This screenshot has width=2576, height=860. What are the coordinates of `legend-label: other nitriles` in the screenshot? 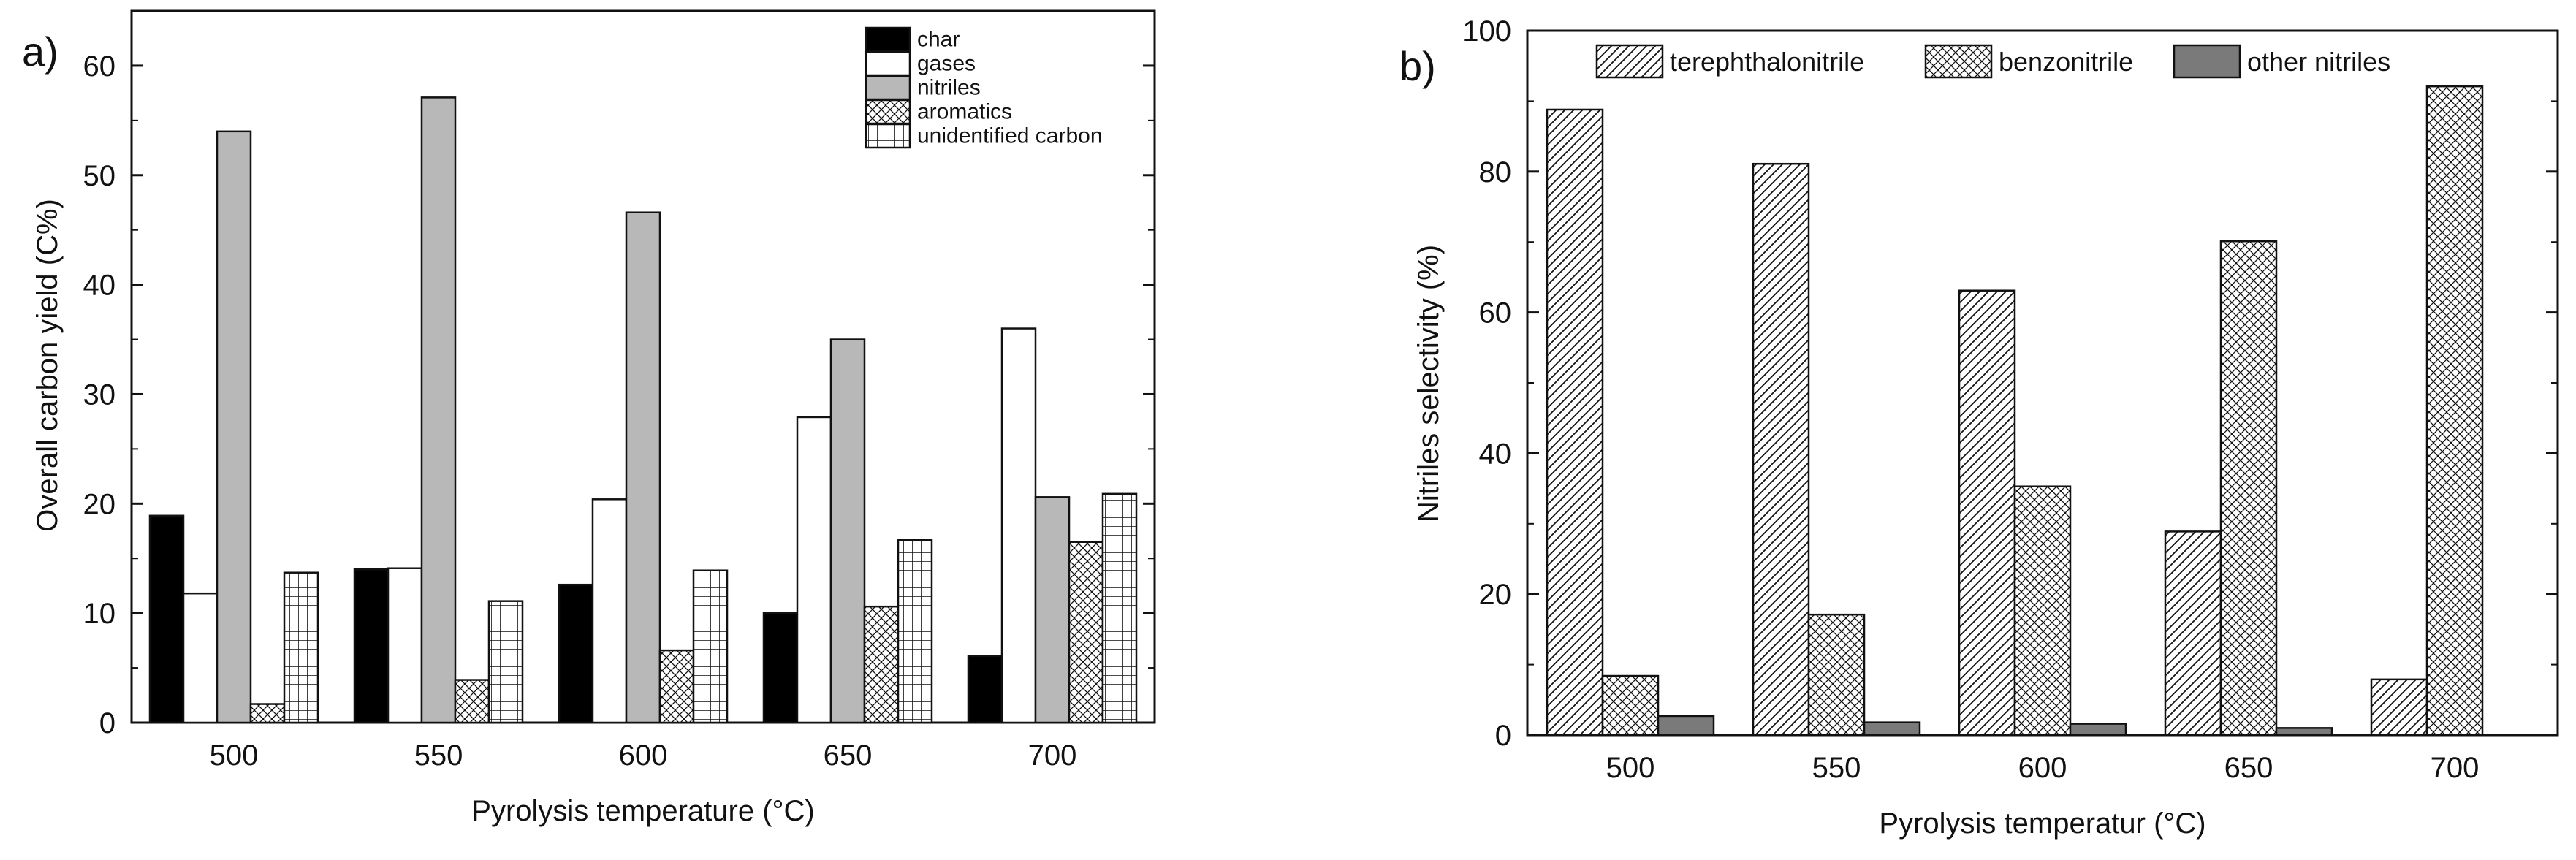 It's located at (2318, 62).